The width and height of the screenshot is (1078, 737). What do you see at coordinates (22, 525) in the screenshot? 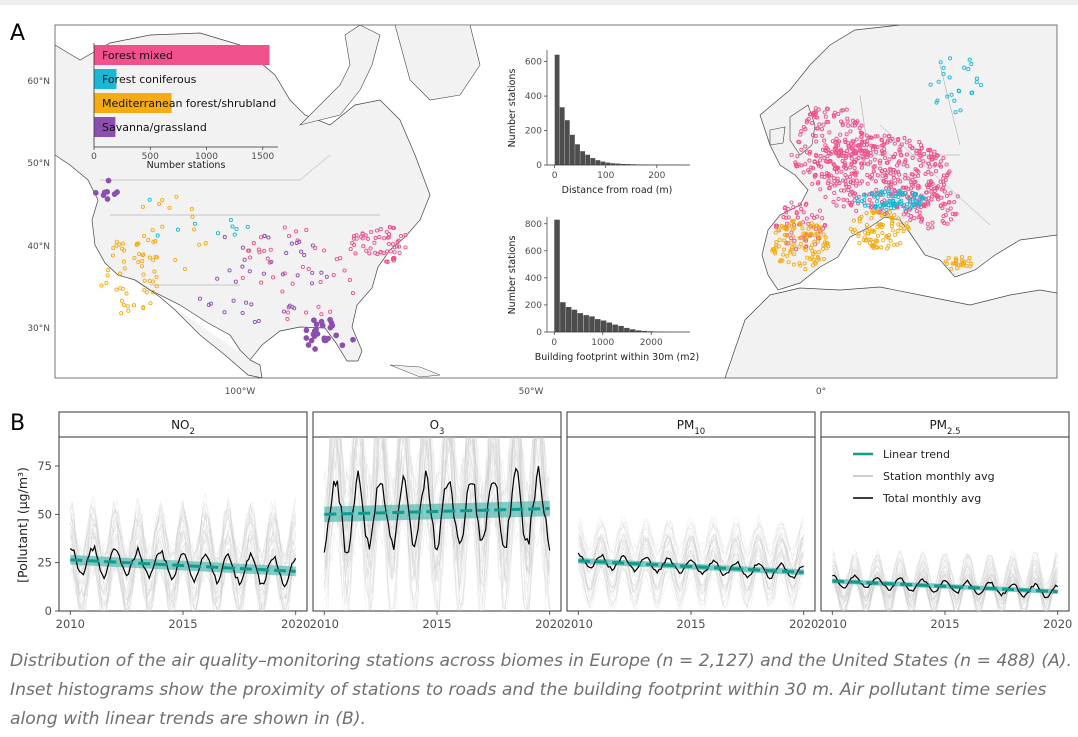
I see `timeseries-y-label: [Pollutant] (μg/m³)` at bounding box center [22, 525].